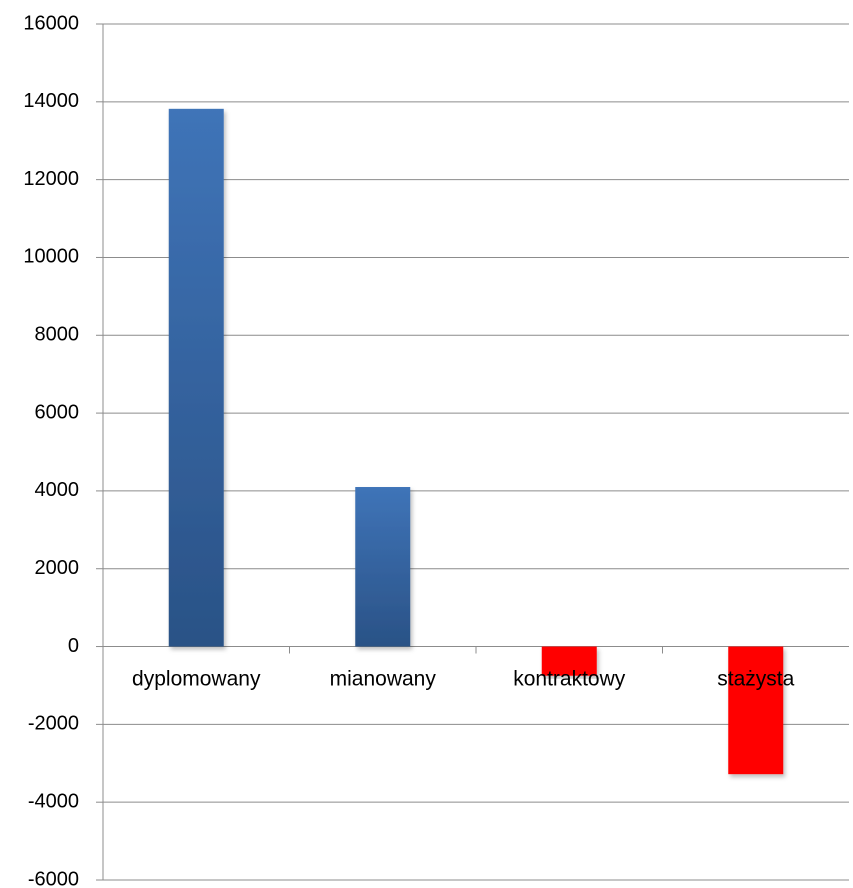 The height and width of the screenshot is (888, 853). Describe the element at coordinates (57, 568) in the screenshot. I see `y-tick-label: 2000` at that location.